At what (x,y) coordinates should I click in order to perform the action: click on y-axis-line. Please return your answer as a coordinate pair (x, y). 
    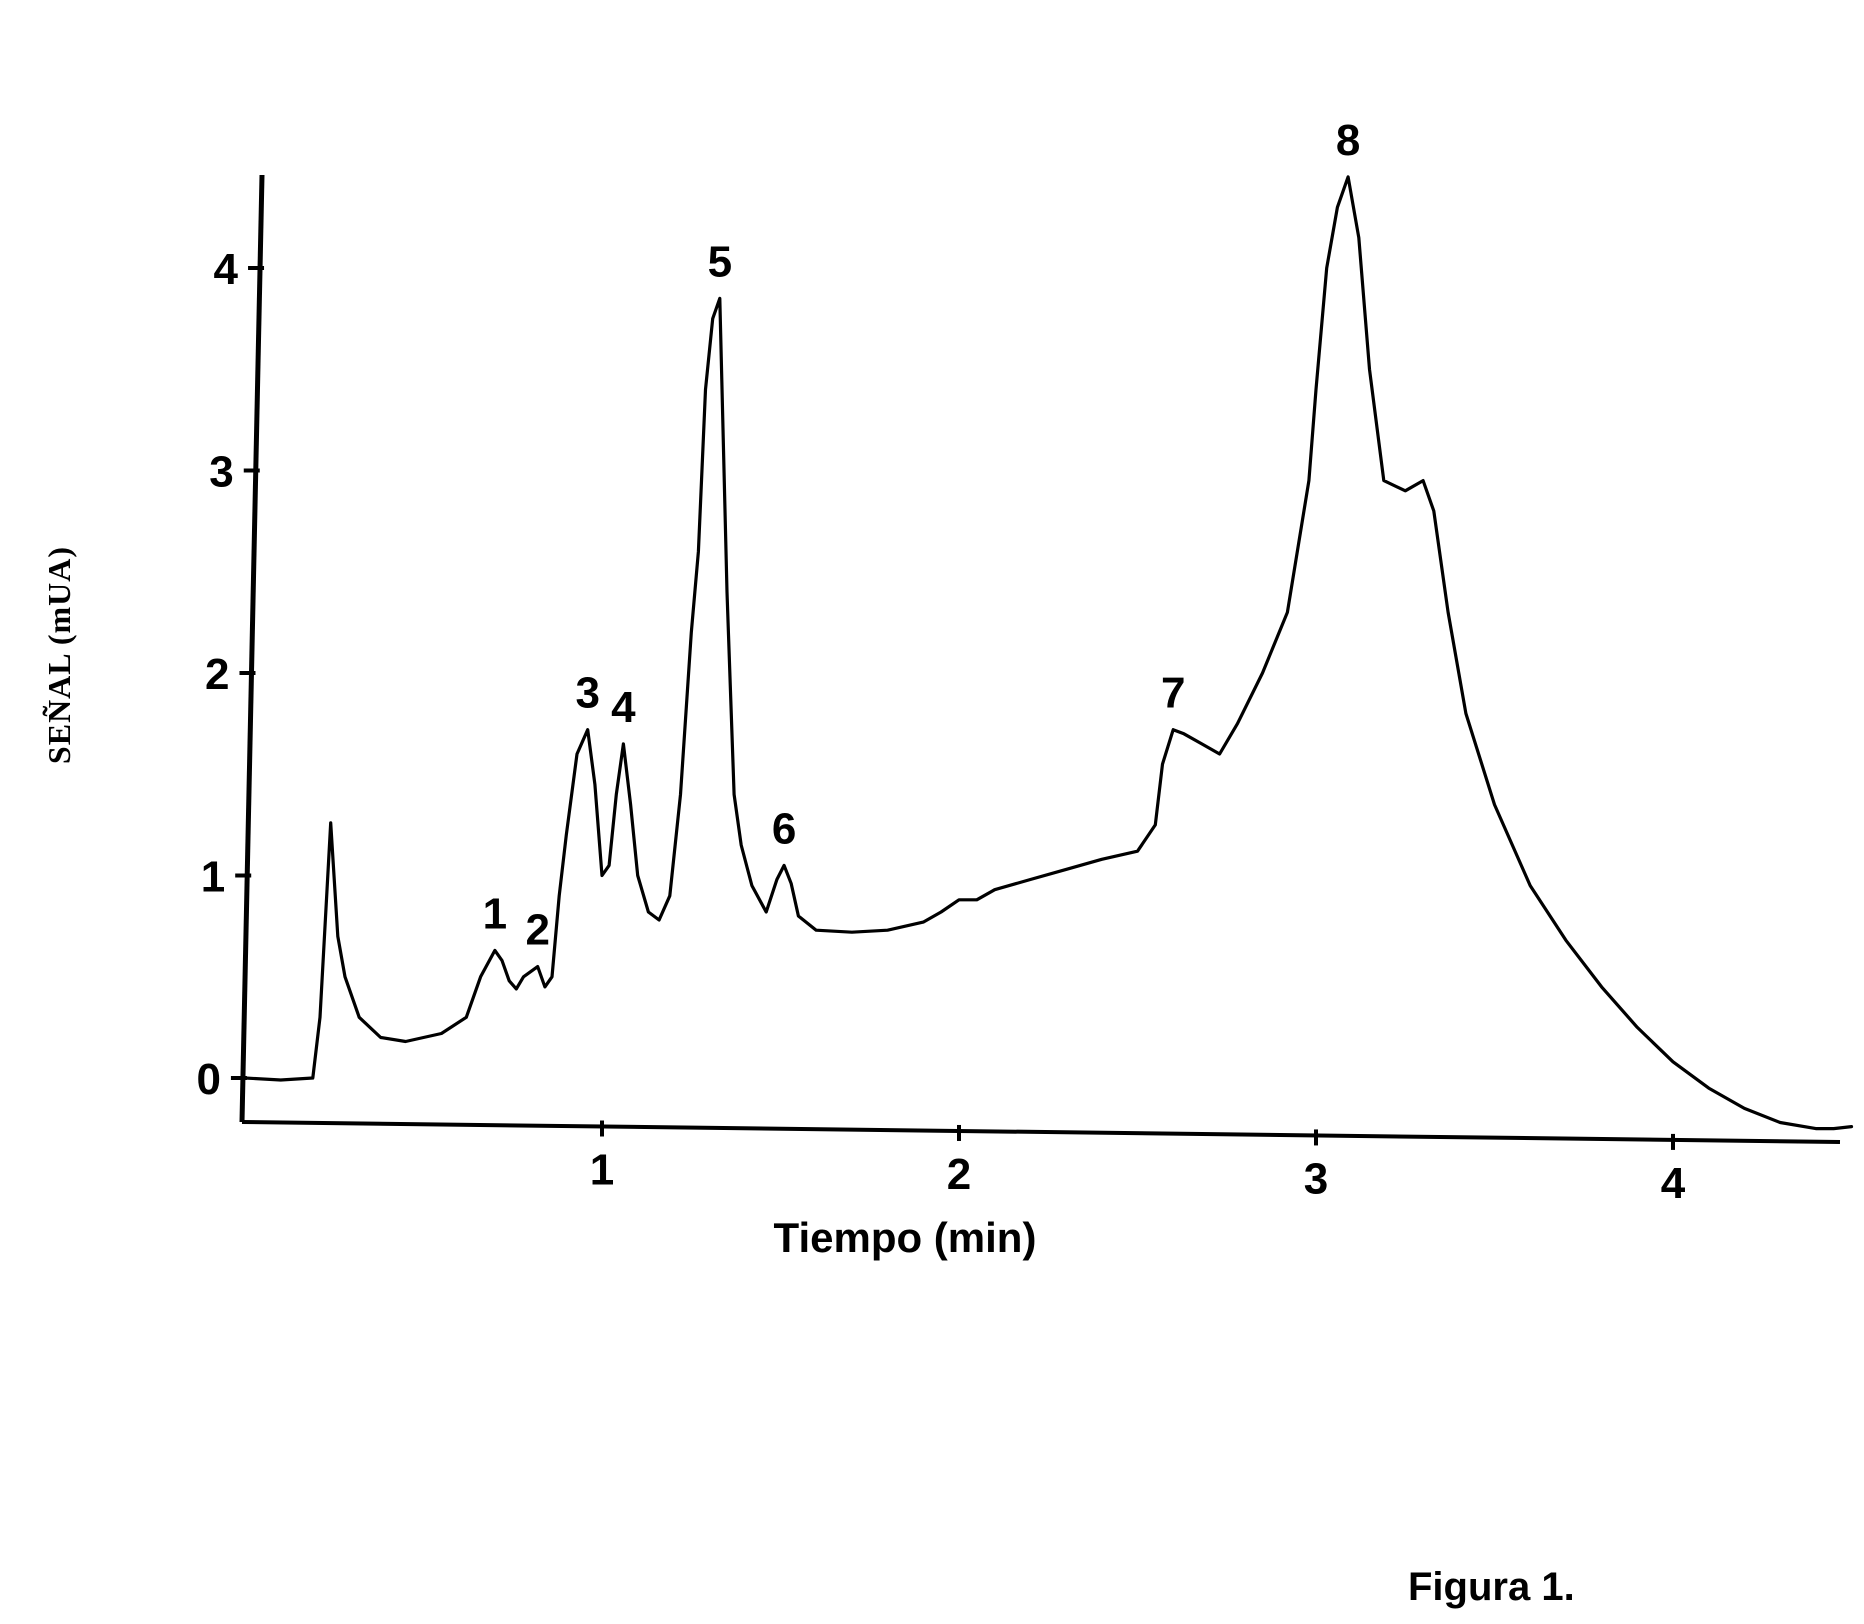
    Looking at the image, I should click on (252, 648).